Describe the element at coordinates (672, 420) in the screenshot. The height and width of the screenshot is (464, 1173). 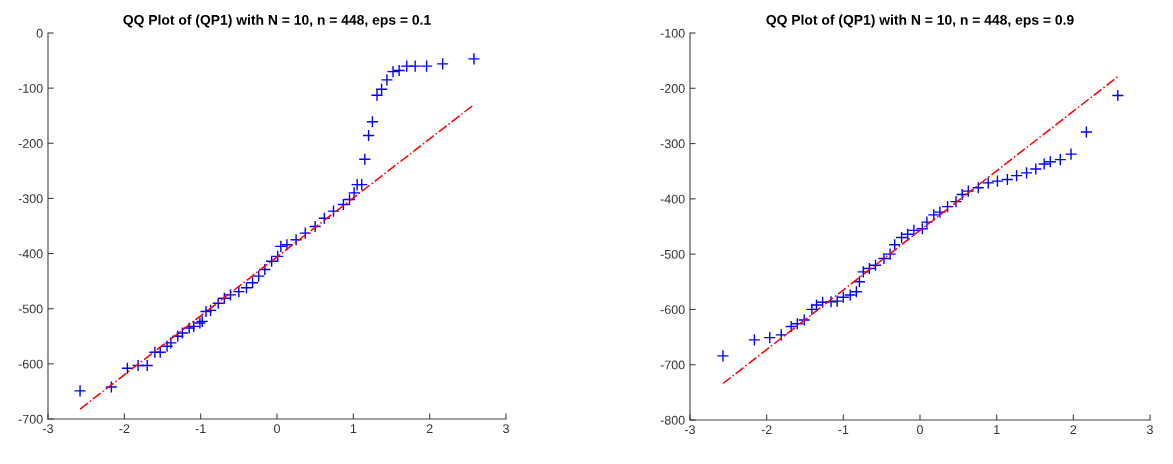
I see `y-tick-label: -800` at that location.